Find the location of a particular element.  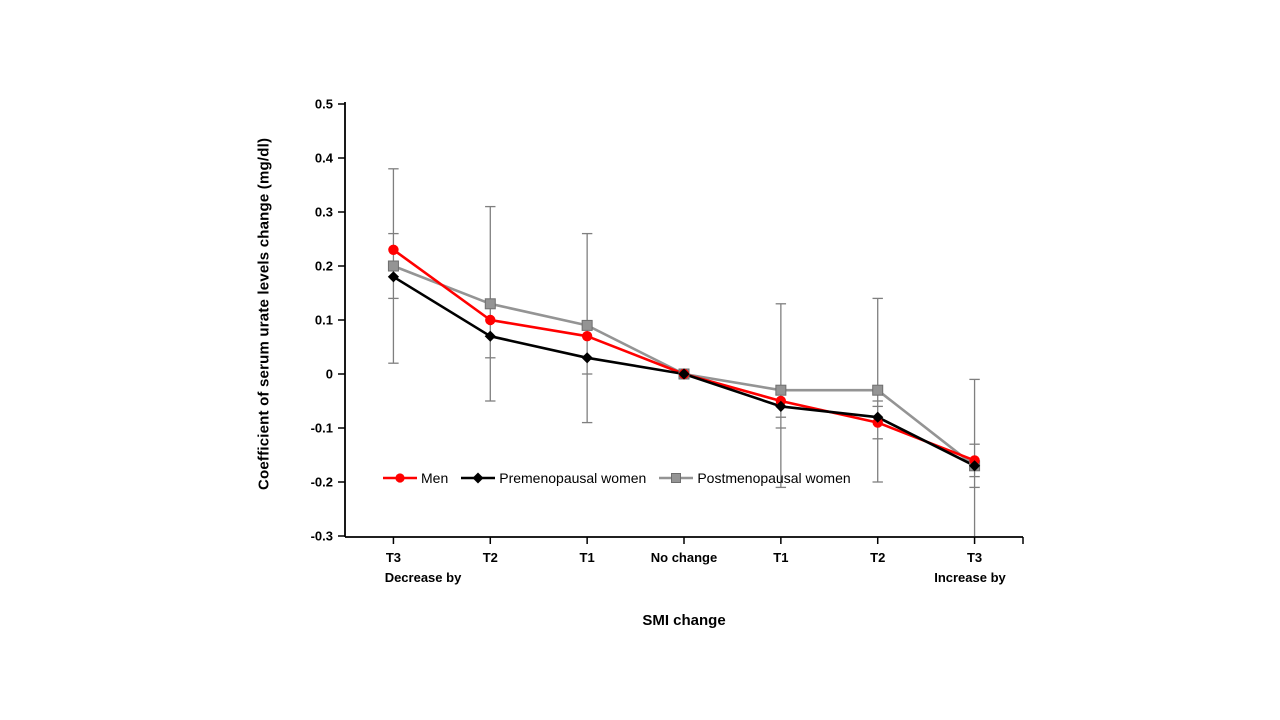

legend-item-men: Men is located at coordinates (415, 478).